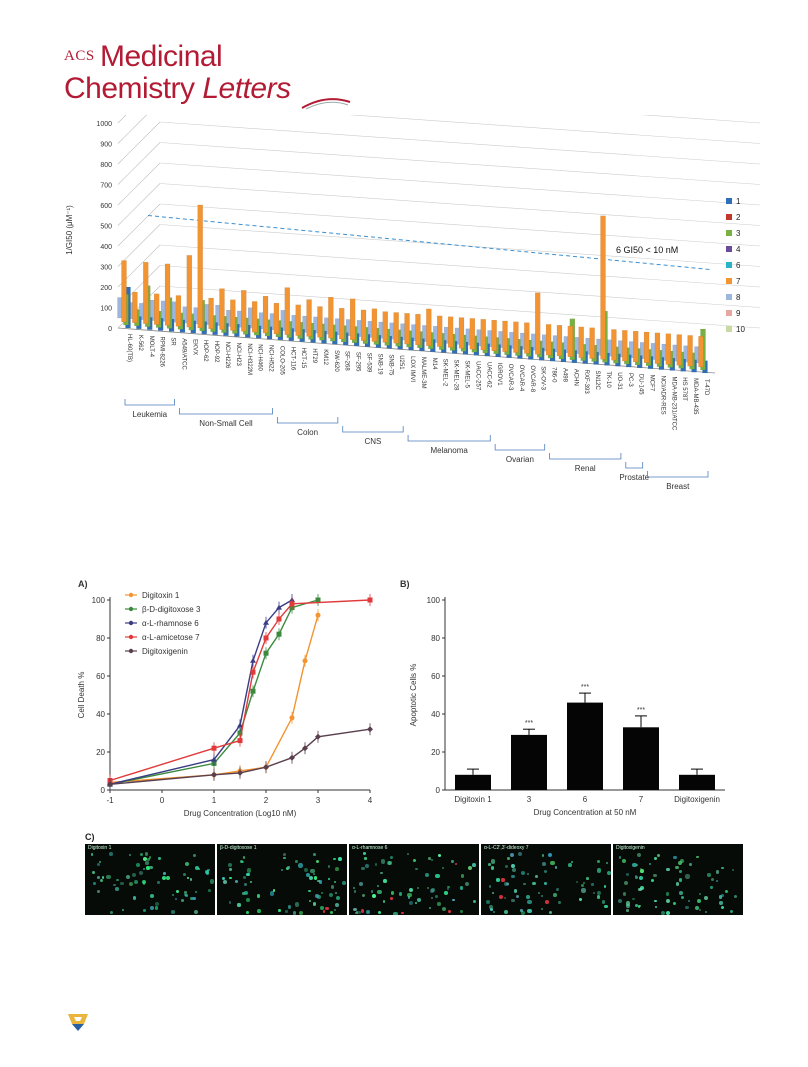  I want to click on x-tick-label: COLO-205, so click(281, 361).